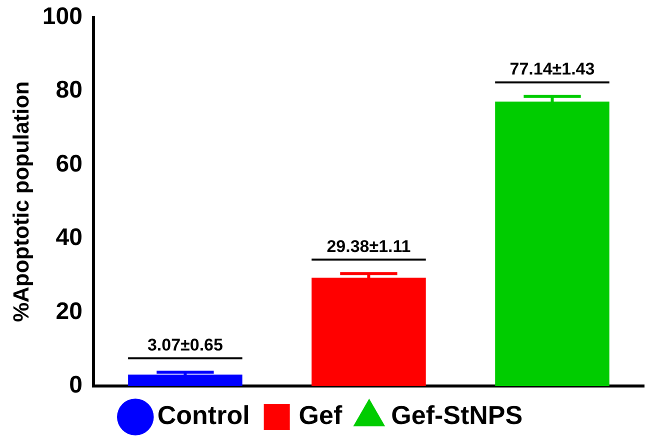 This screenshot has height=440, width=659. Describe the element at coordinates (552, 69) in the screenshot. I see `data-label: 77.14±1.43` at that location.